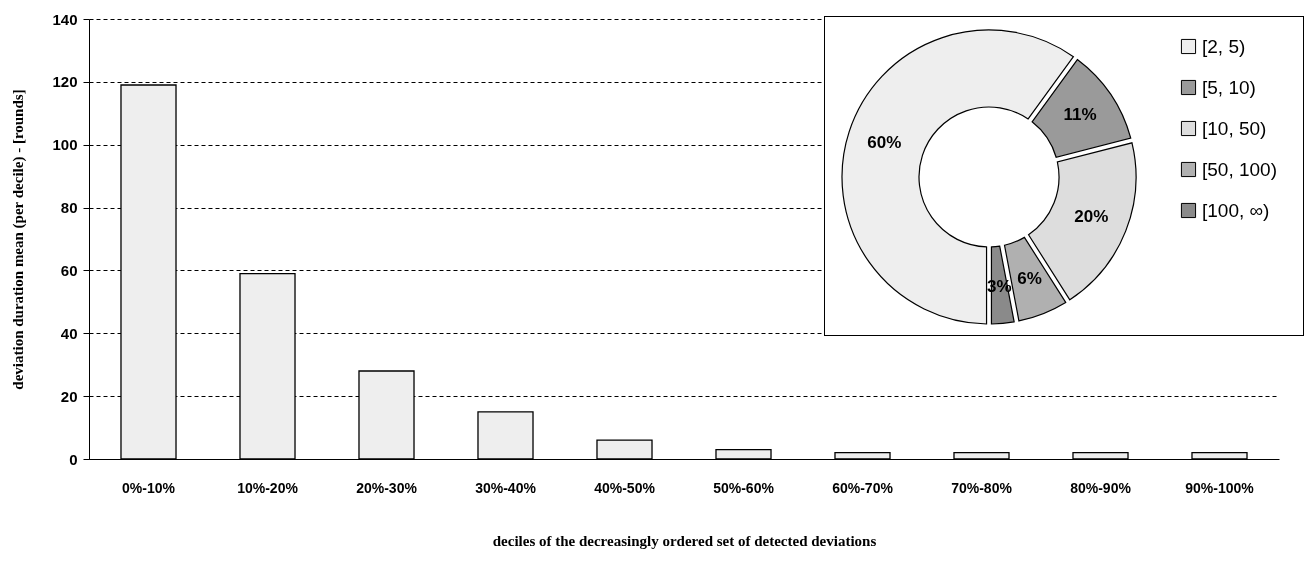 This screenshot has width=1309, height=585. What do you see at coordinates (268, 487) in the screenshot?
I see `x-tick-label: 10%-20%` at bounding box center [268, 487].